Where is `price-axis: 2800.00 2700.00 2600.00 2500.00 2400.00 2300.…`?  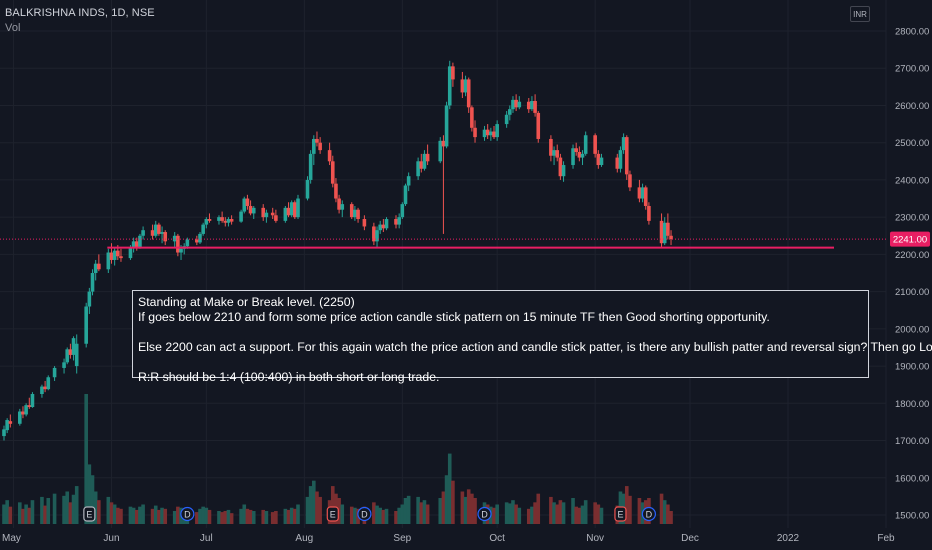
price-axis: 2800.00 2700.00 2600.00 2500.00 2400.00 2300.… is located at coordinates (912, 274).